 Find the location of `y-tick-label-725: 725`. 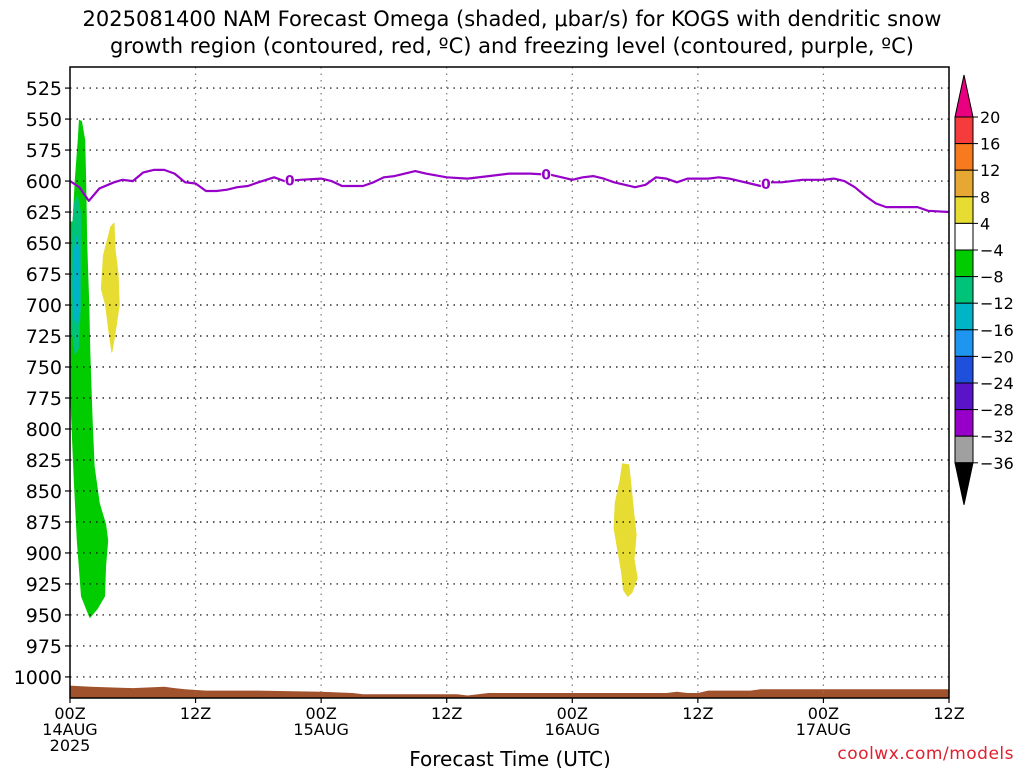

y-tick-label-725: 725 is located at coordinates (44, 337).